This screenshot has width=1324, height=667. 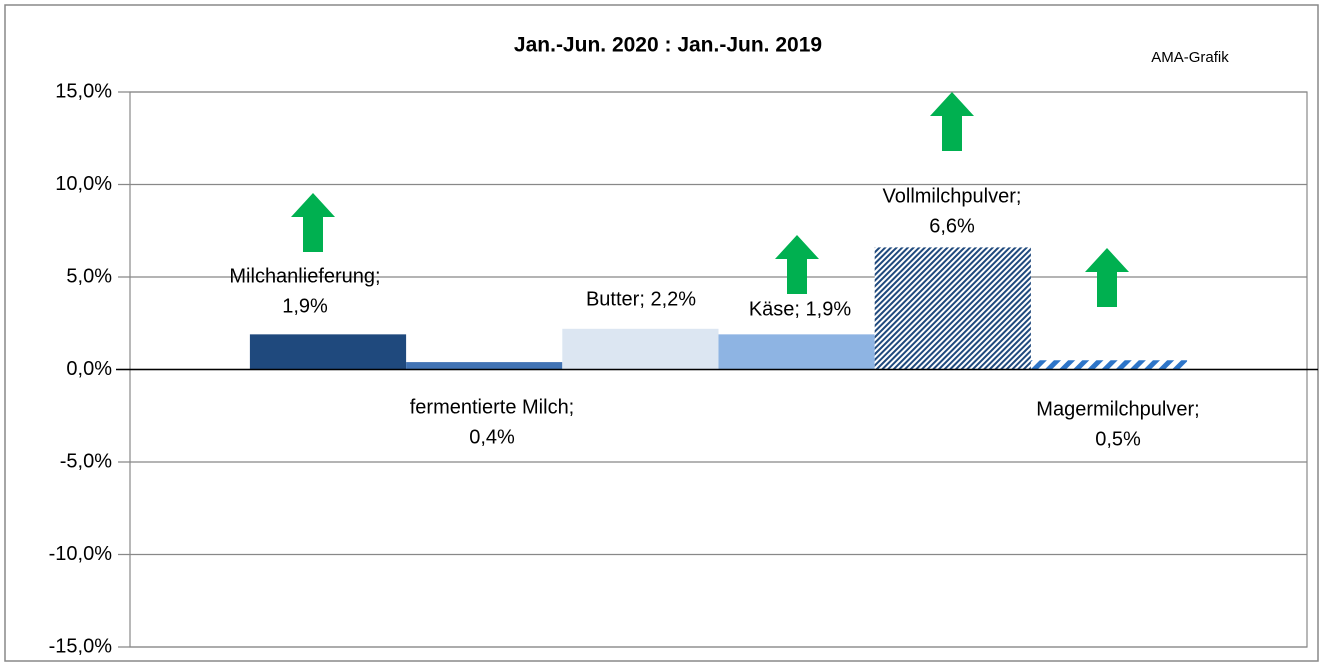 What do you see at coordinates (83, 91) in the screenshot?
I see `y-tick-label: 15,0%` at bounding box center [83, 91].